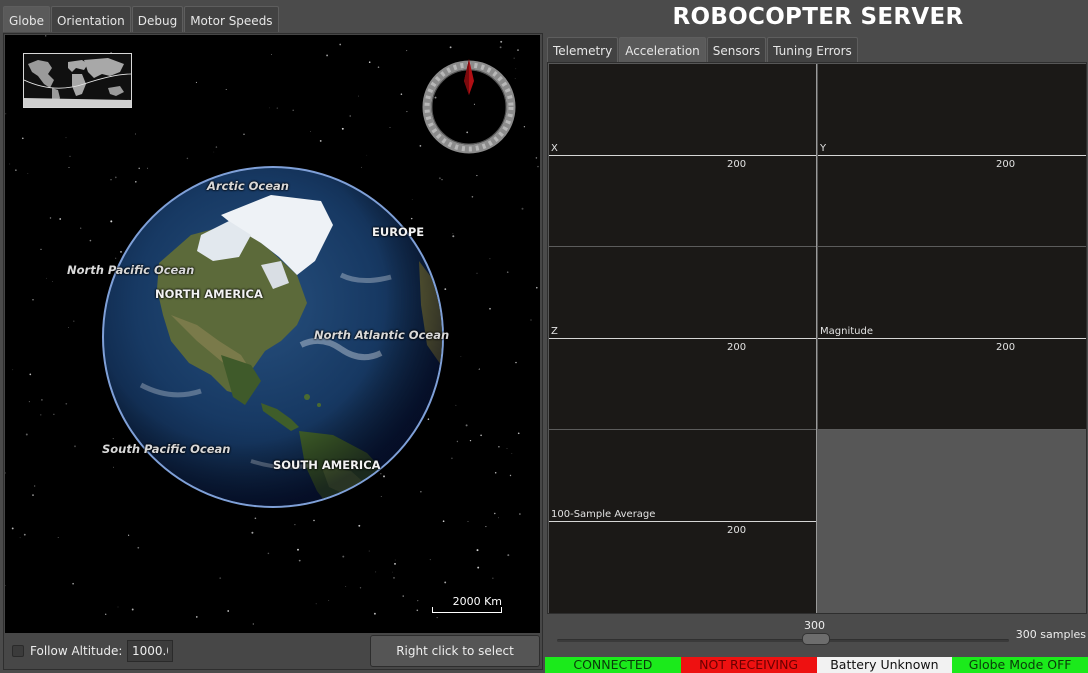 The image size is (1088, 673). I want to click on sample-count-slider-area: 300 300 samples, so click(817, 635).